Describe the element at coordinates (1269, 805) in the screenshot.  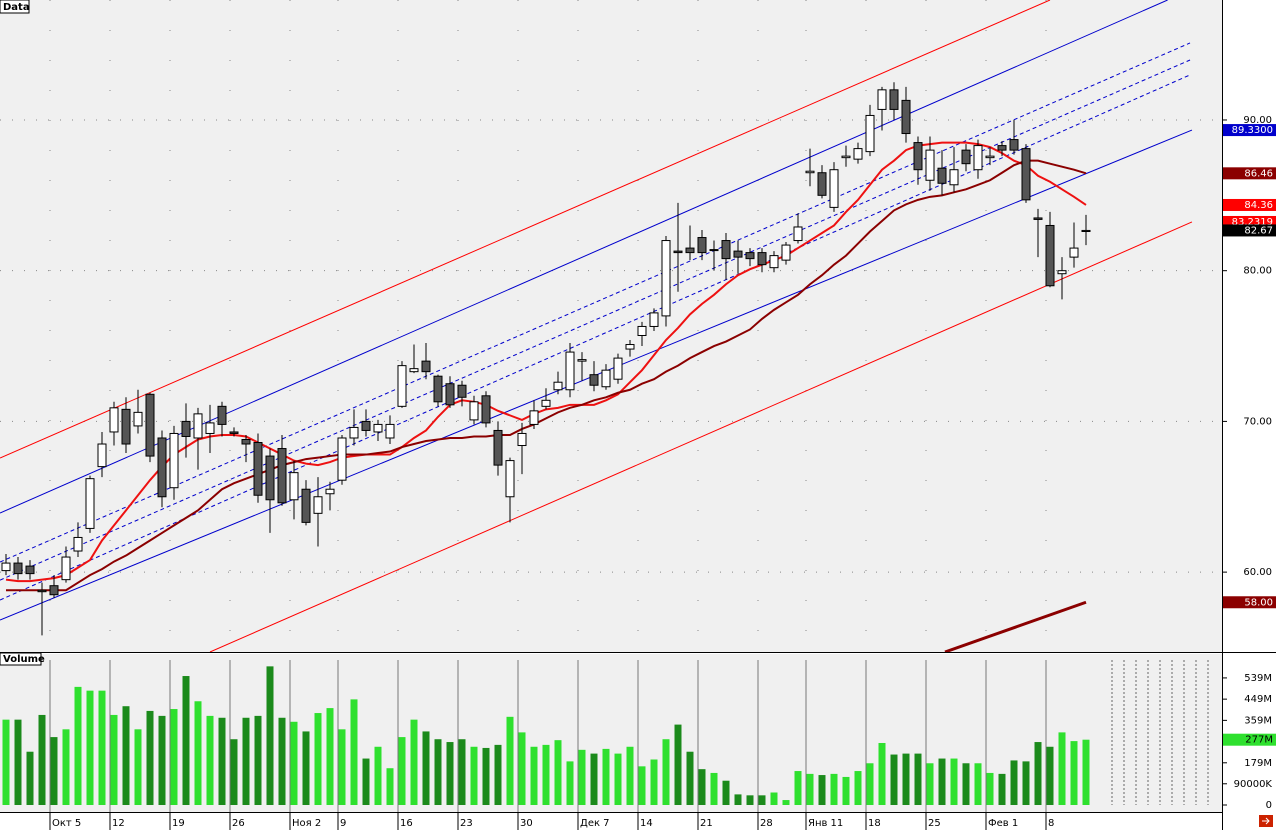
I see `y-tick-label: 0` at that location.